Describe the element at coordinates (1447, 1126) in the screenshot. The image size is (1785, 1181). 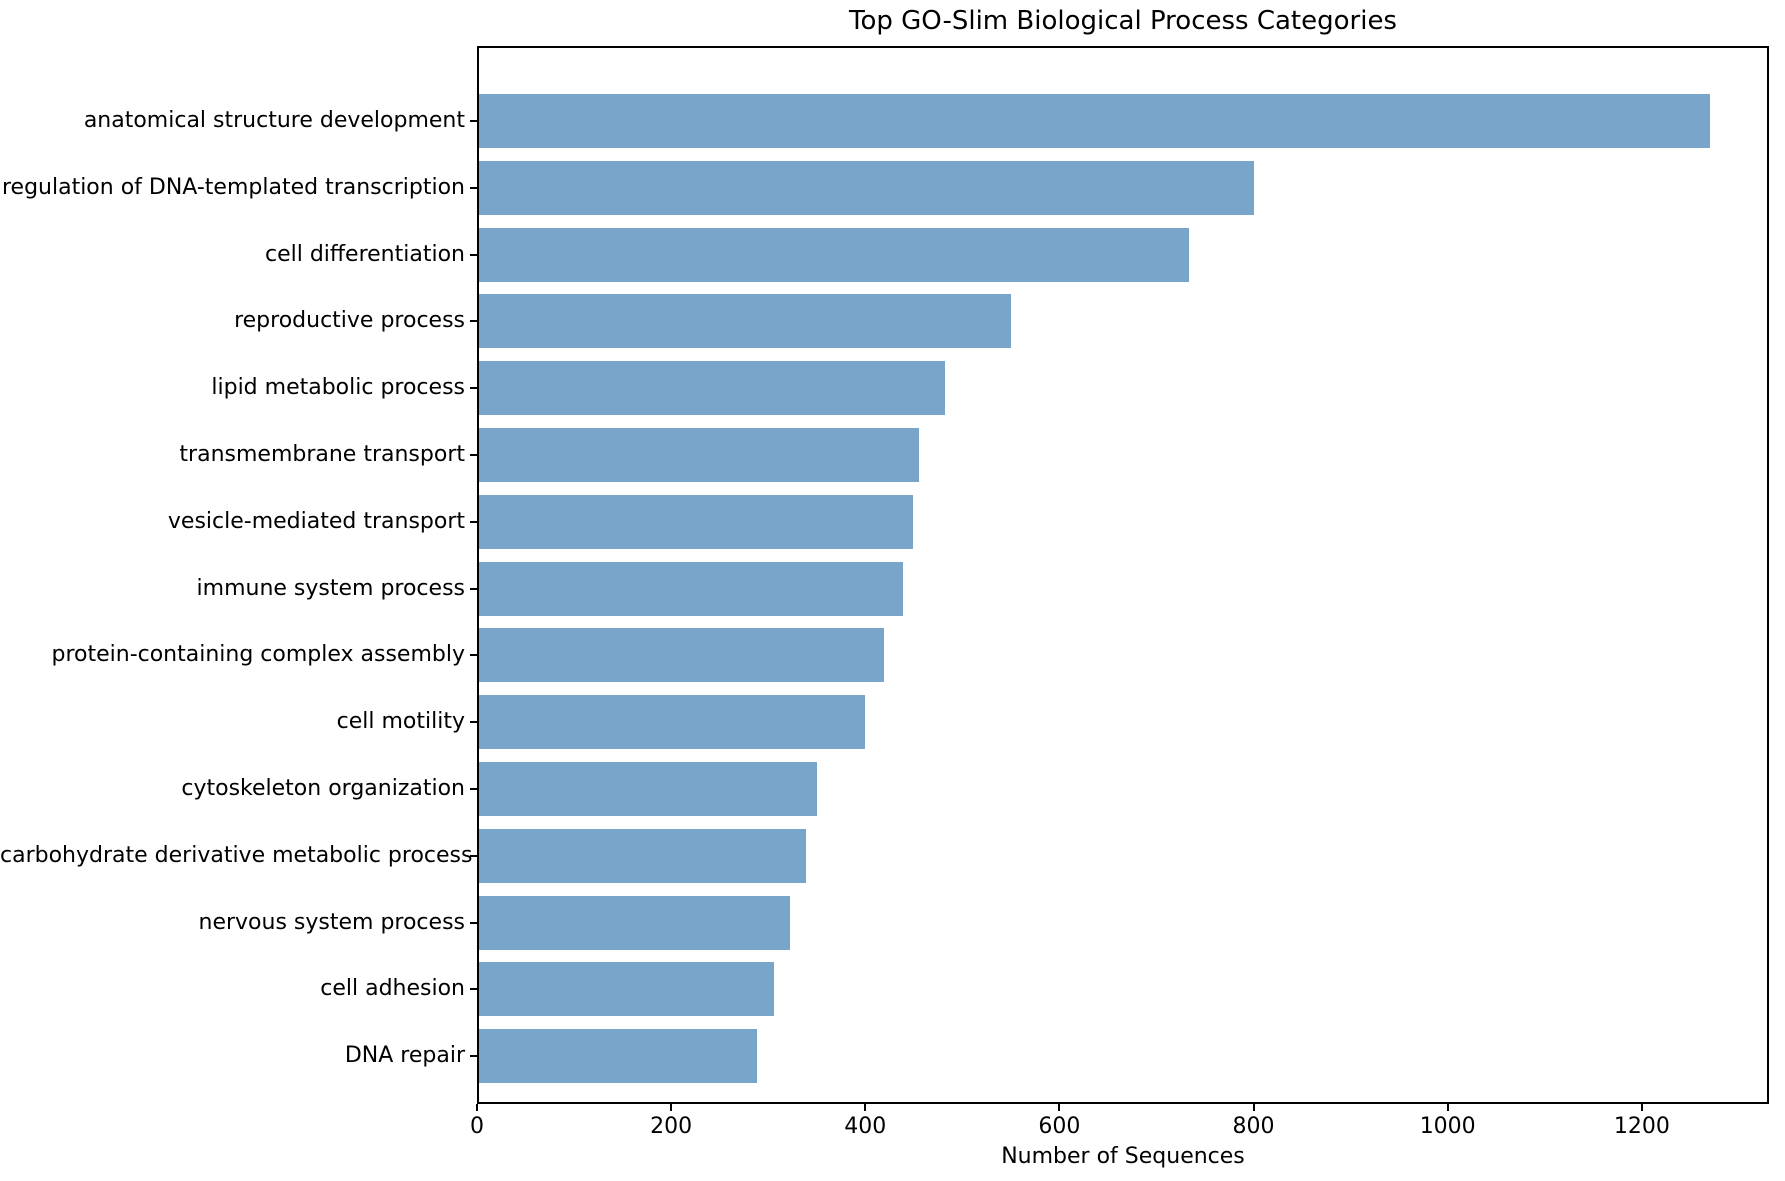
I see `x-tick-label-5: 1000` at that location.